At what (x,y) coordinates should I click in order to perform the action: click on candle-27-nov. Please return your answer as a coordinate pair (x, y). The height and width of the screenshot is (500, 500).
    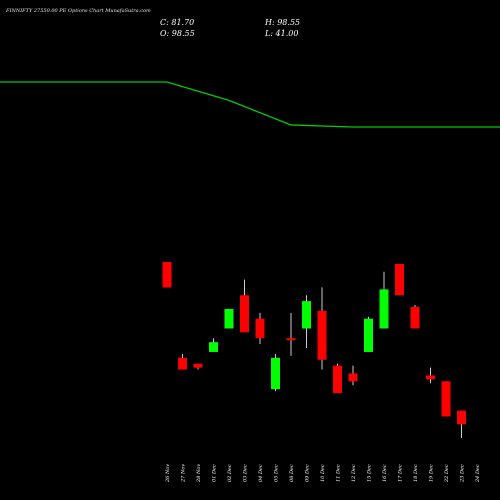
    Looking at the image, I should click on (182, 361).